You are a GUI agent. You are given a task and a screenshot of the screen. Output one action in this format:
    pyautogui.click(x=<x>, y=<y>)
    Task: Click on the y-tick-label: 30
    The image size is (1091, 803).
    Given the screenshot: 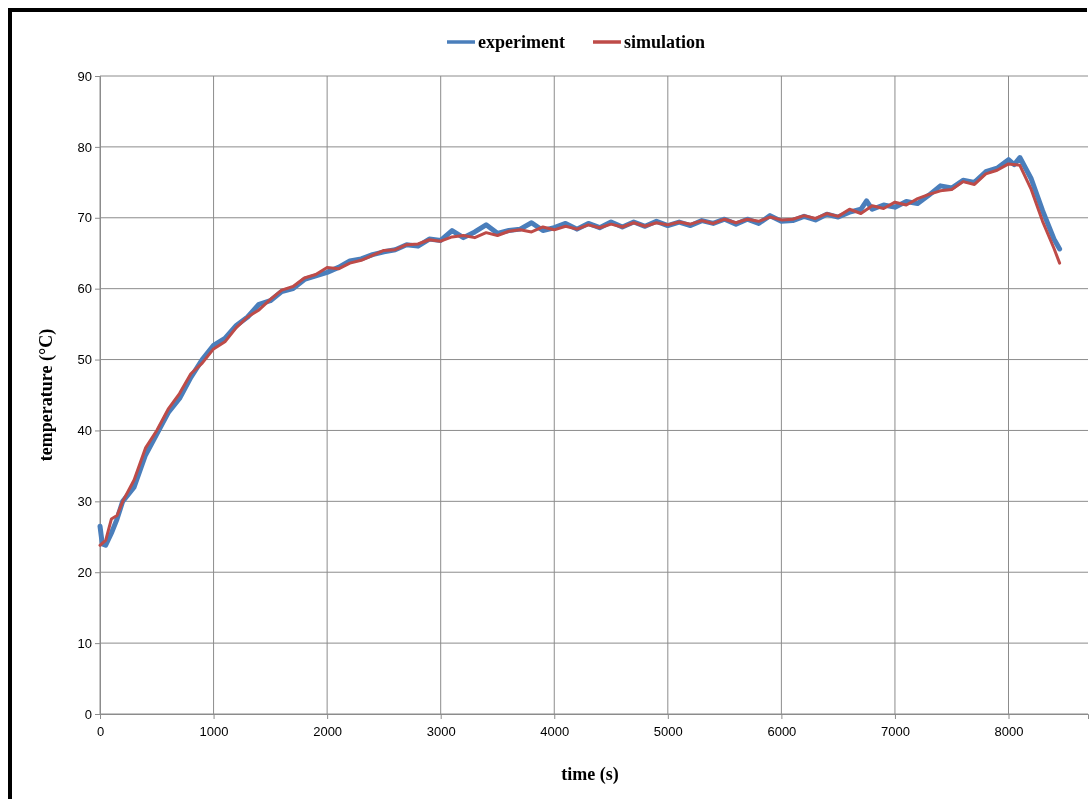 What is the action you would take?
    pyautogui.click(x=84, y=501)
    